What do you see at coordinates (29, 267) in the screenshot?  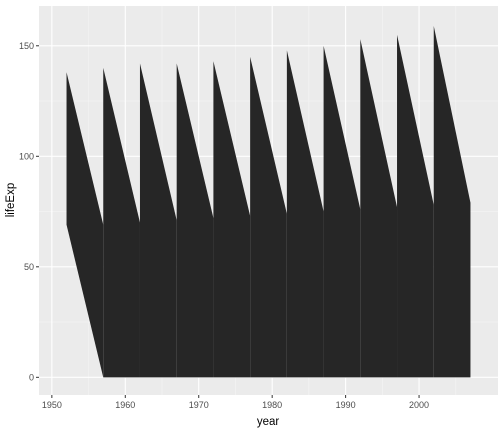 I see `y-tick-label: 50` at bounding box center [29, 267].